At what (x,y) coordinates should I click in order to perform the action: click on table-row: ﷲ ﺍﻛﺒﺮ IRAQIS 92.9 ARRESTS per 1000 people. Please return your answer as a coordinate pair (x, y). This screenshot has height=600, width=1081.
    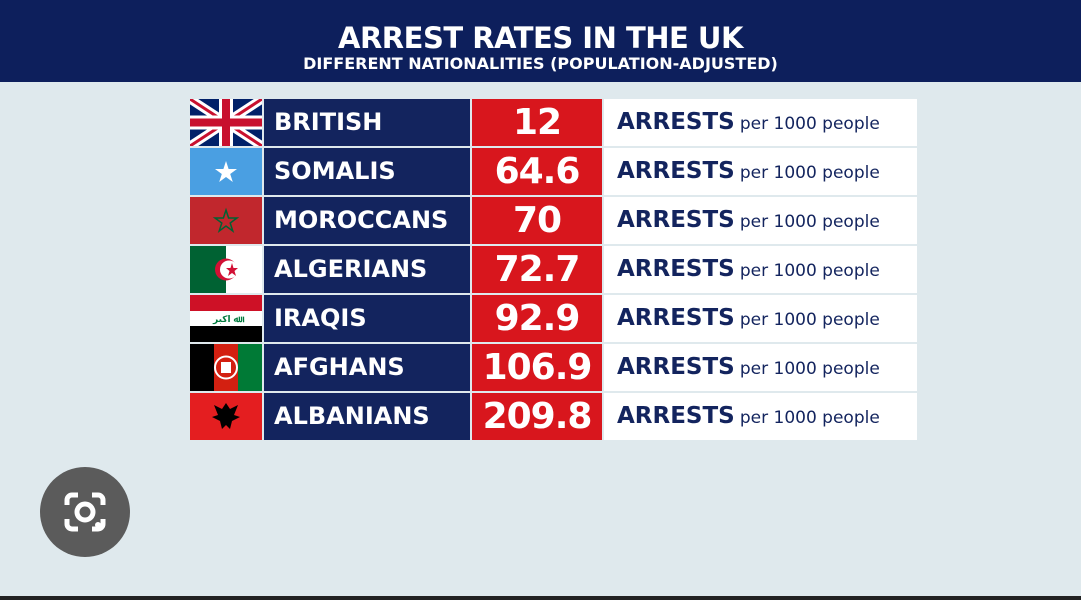
    Looking at the image, I should click on (553, 318).